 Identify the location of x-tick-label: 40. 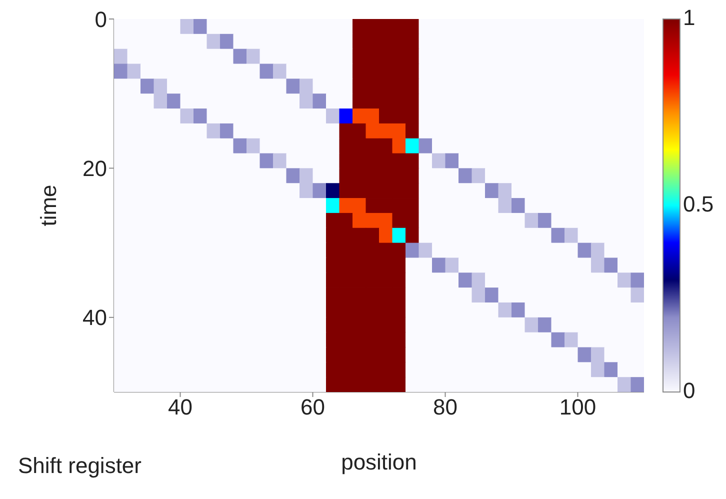
(180, 407).